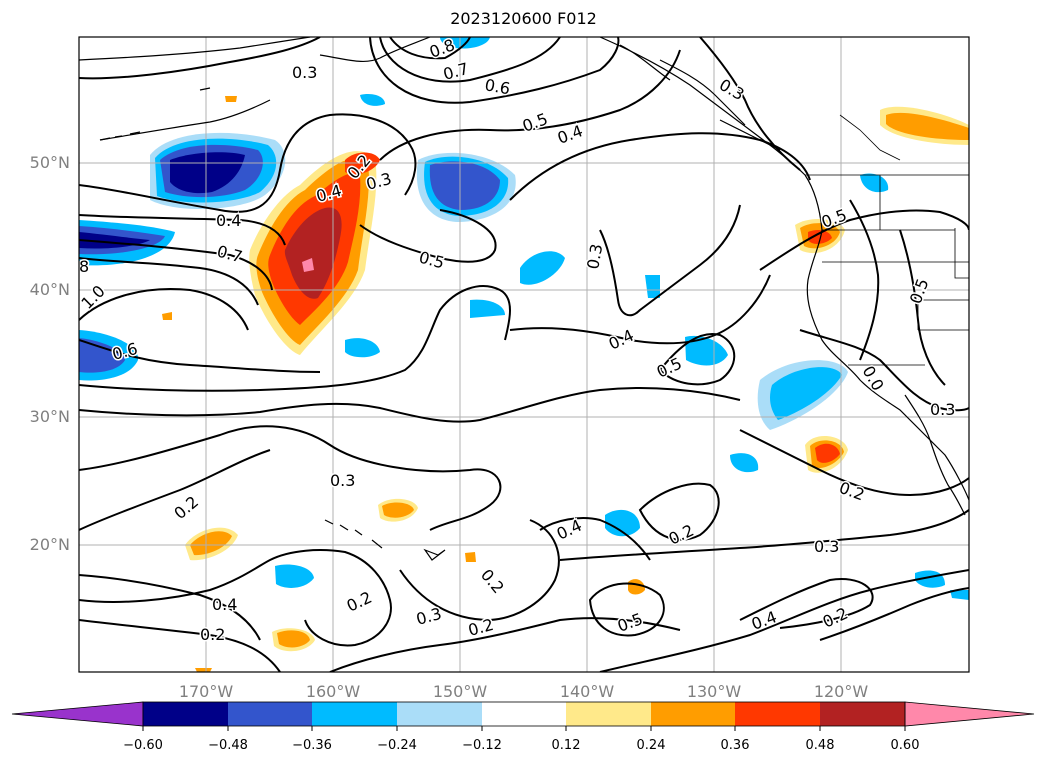  I want to click on shade-pos-central-peak, so click(308, 265).